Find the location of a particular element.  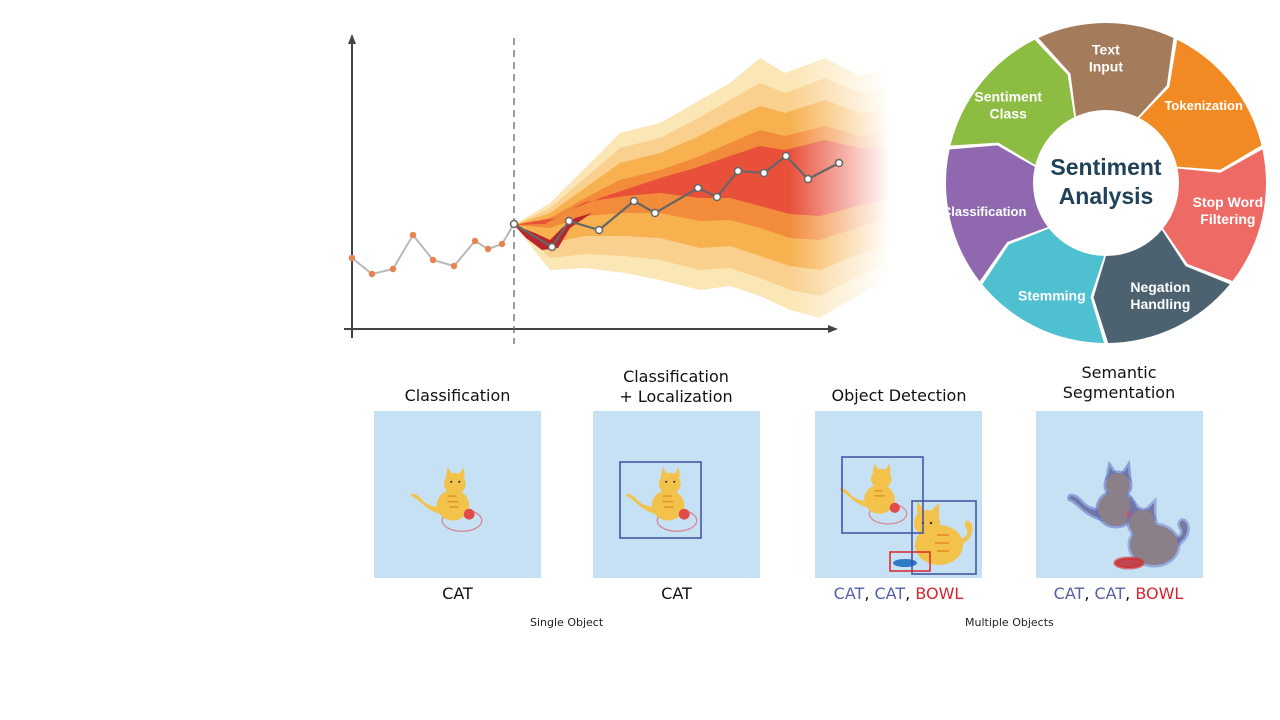

caption-localization: CAT is located at coordinates (676, 593).